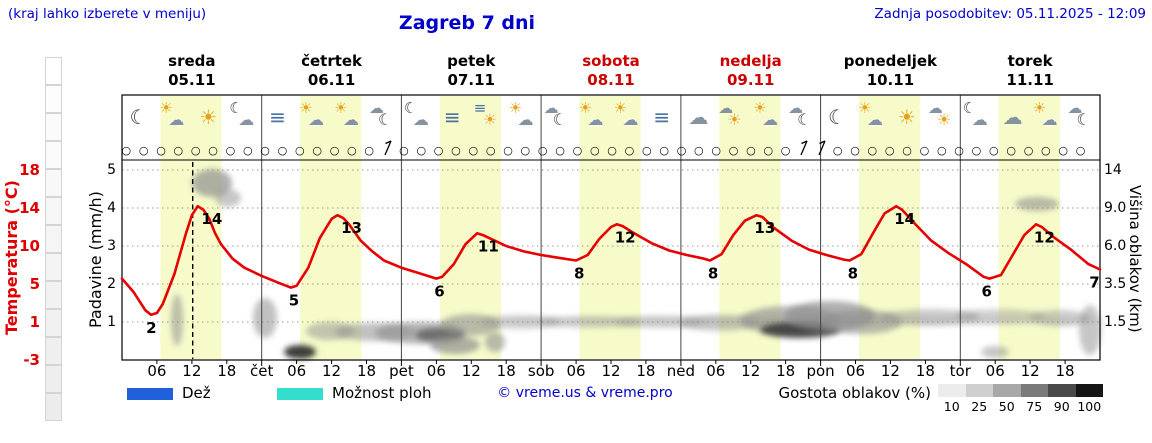 The height and width of the screenshot is (443, 1152). Describe the element at coordinates (29, 246) in the screenshot. I see `temperature-tick-label: 10` at that location.